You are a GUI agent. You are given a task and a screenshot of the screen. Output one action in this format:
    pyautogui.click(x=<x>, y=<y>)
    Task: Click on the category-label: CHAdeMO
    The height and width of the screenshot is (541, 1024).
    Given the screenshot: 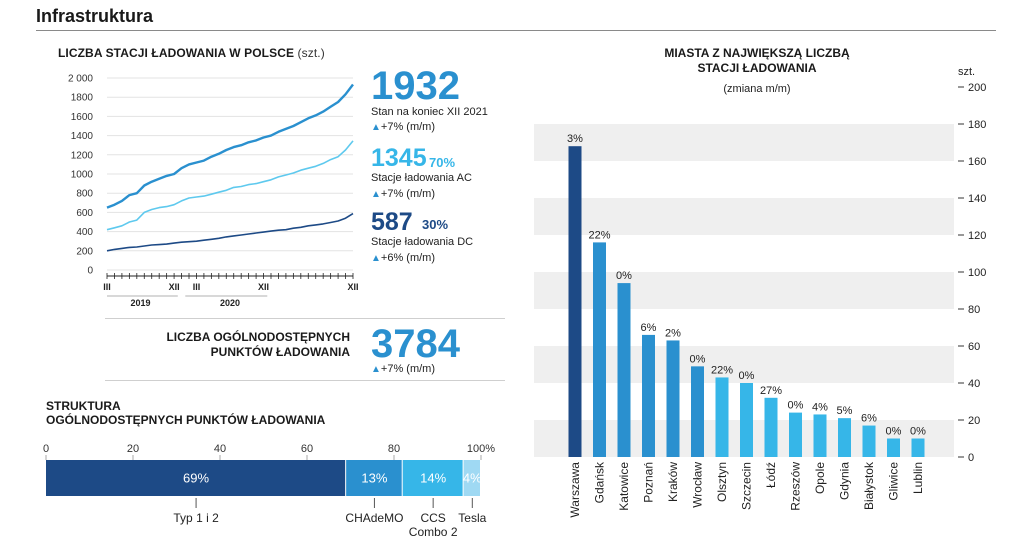 What is the action you would take?
    pyautogui.click(x=374, y=518)
    